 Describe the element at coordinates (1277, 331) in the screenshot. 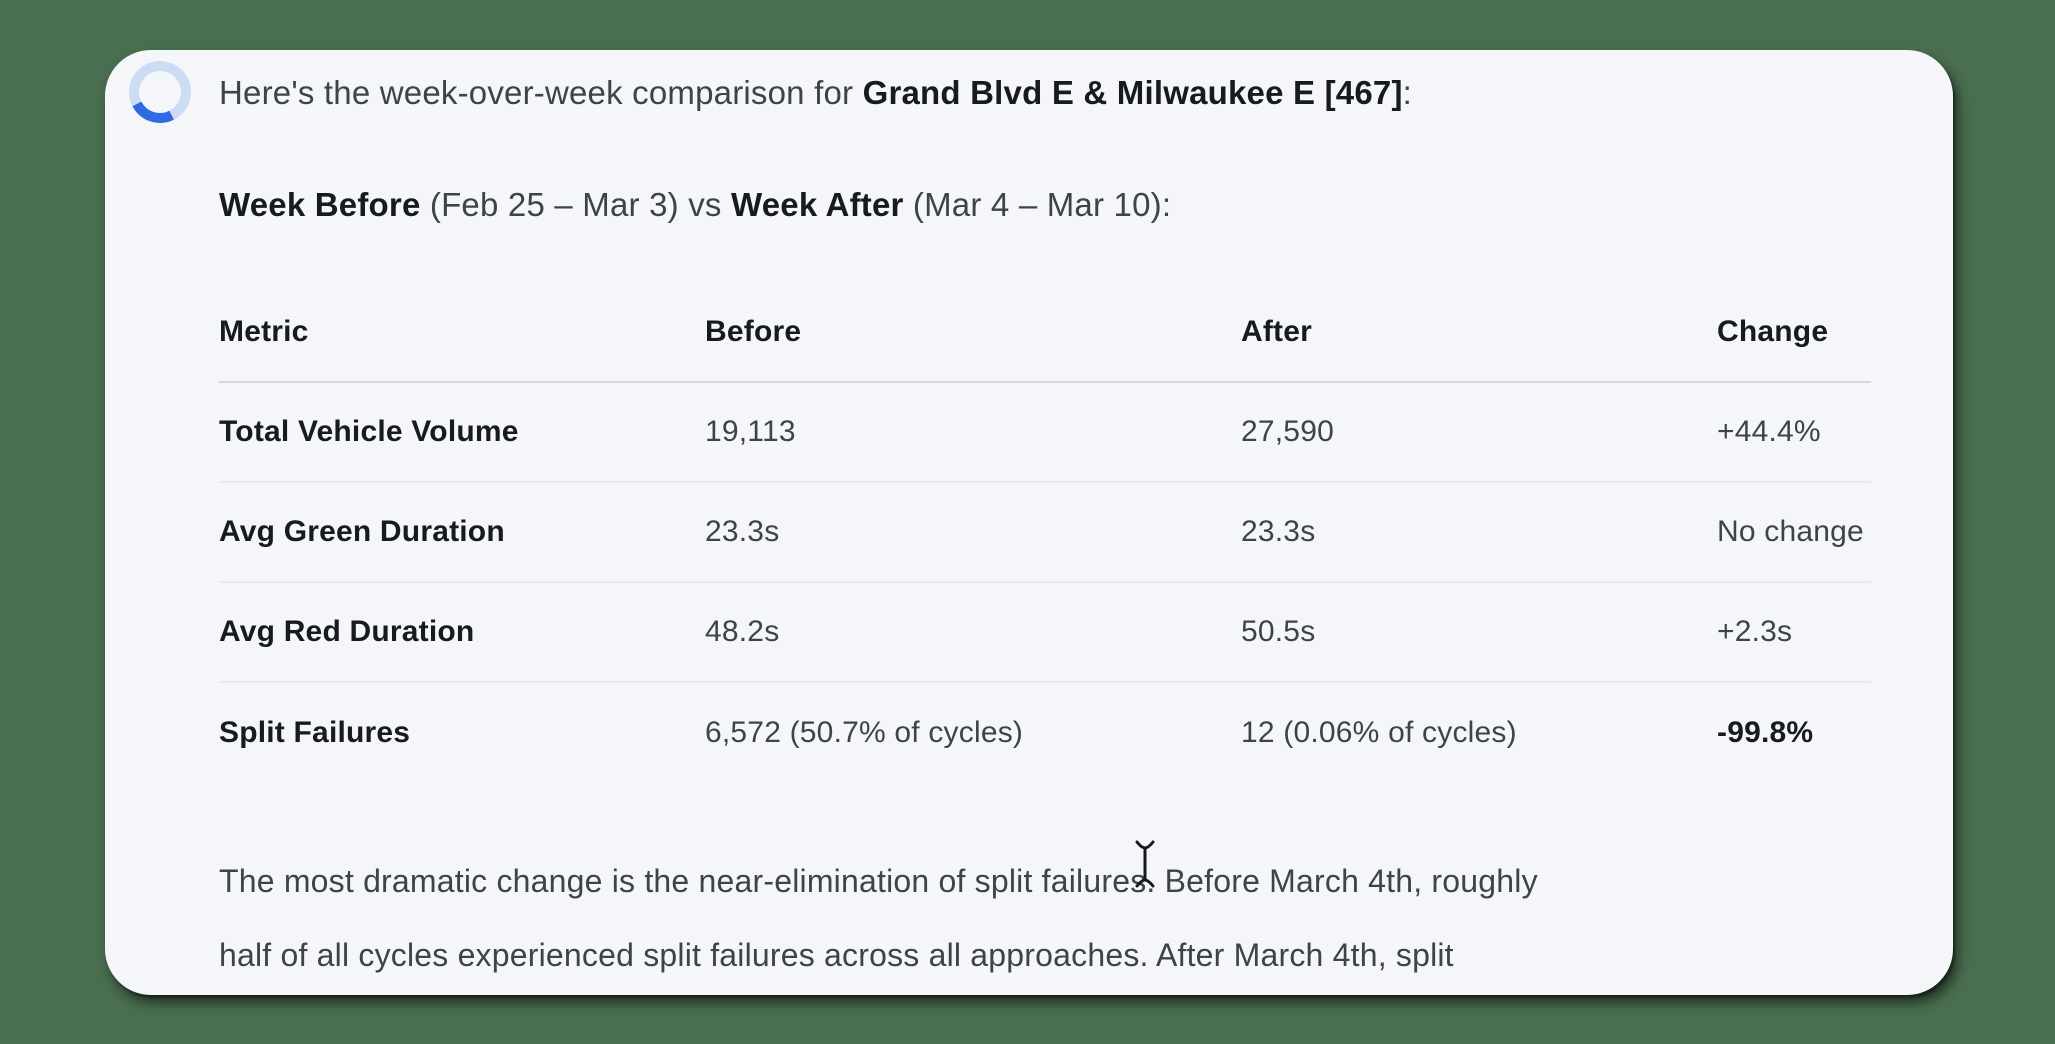

I see `column-header-after: After` at that location.